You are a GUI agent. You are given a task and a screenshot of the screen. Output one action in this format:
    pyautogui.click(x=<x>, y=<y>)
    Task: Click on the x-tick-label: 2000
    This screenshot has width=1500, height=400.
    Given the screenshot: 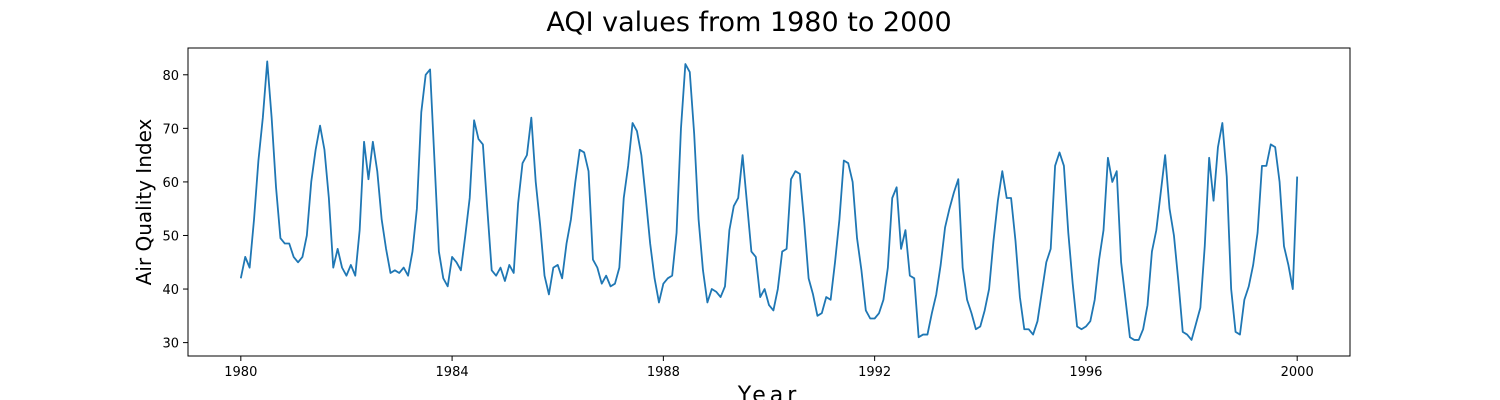 What is the action you would take?
    pyautogui.click(x=1297, y=372)
    